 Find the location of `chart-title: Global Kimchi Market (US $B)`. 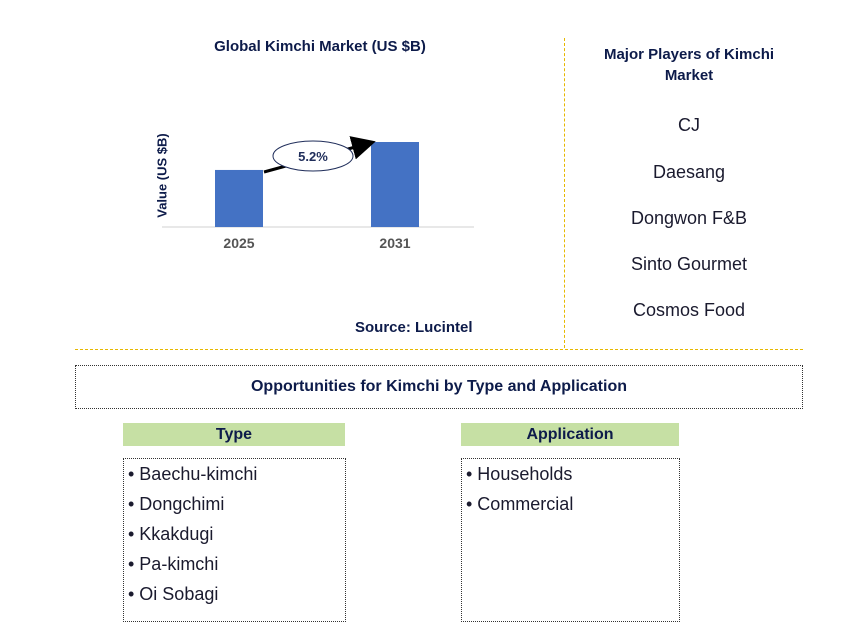

chart-title: Global Kimchi Market (US $B) is located at coordinates (320, 46).